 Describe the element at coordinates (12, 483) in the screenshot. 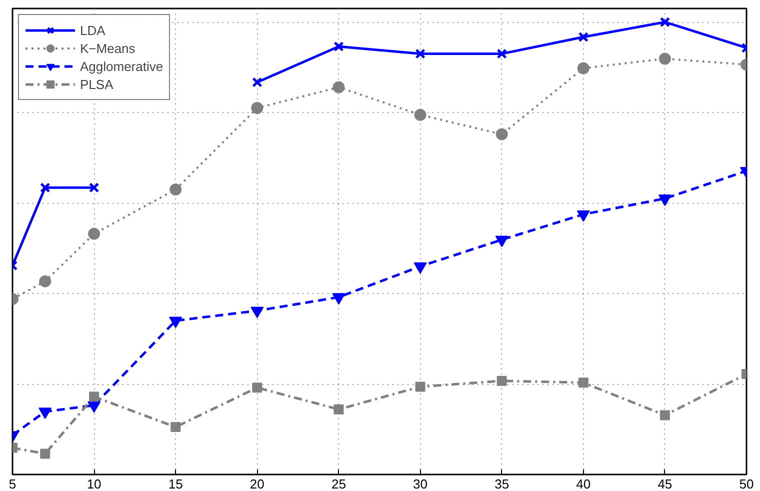

I see `x-tick-label: 5` at that location.